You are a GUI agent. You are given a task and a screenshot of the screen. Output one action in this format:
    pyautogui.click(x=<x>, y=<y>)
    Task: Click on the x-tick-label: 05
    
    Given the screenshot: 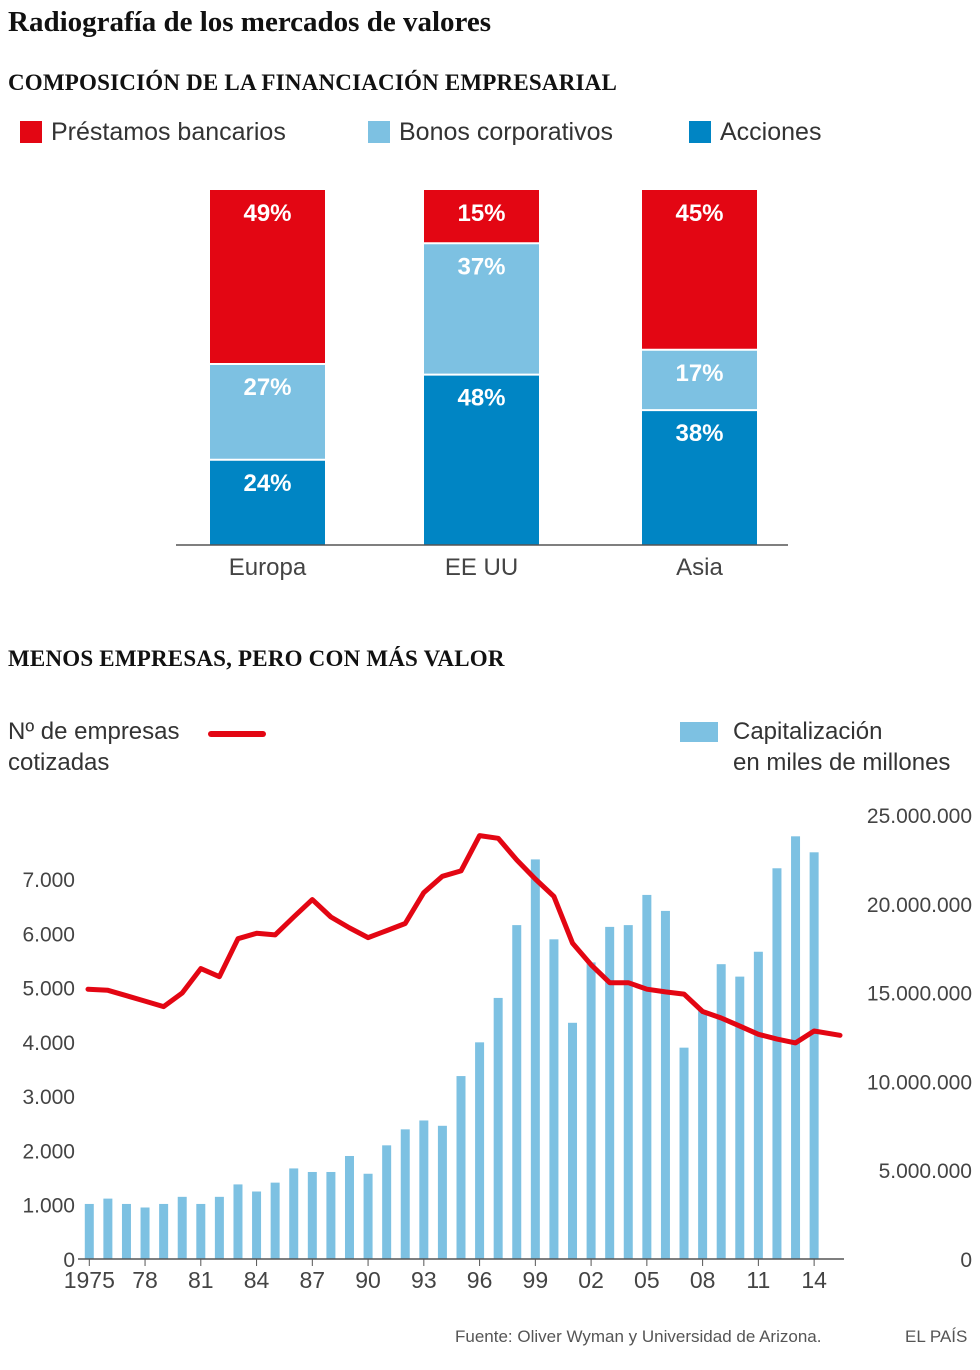 What is the action you would take?
    pyautogui.click(x=647, y=1280)
    